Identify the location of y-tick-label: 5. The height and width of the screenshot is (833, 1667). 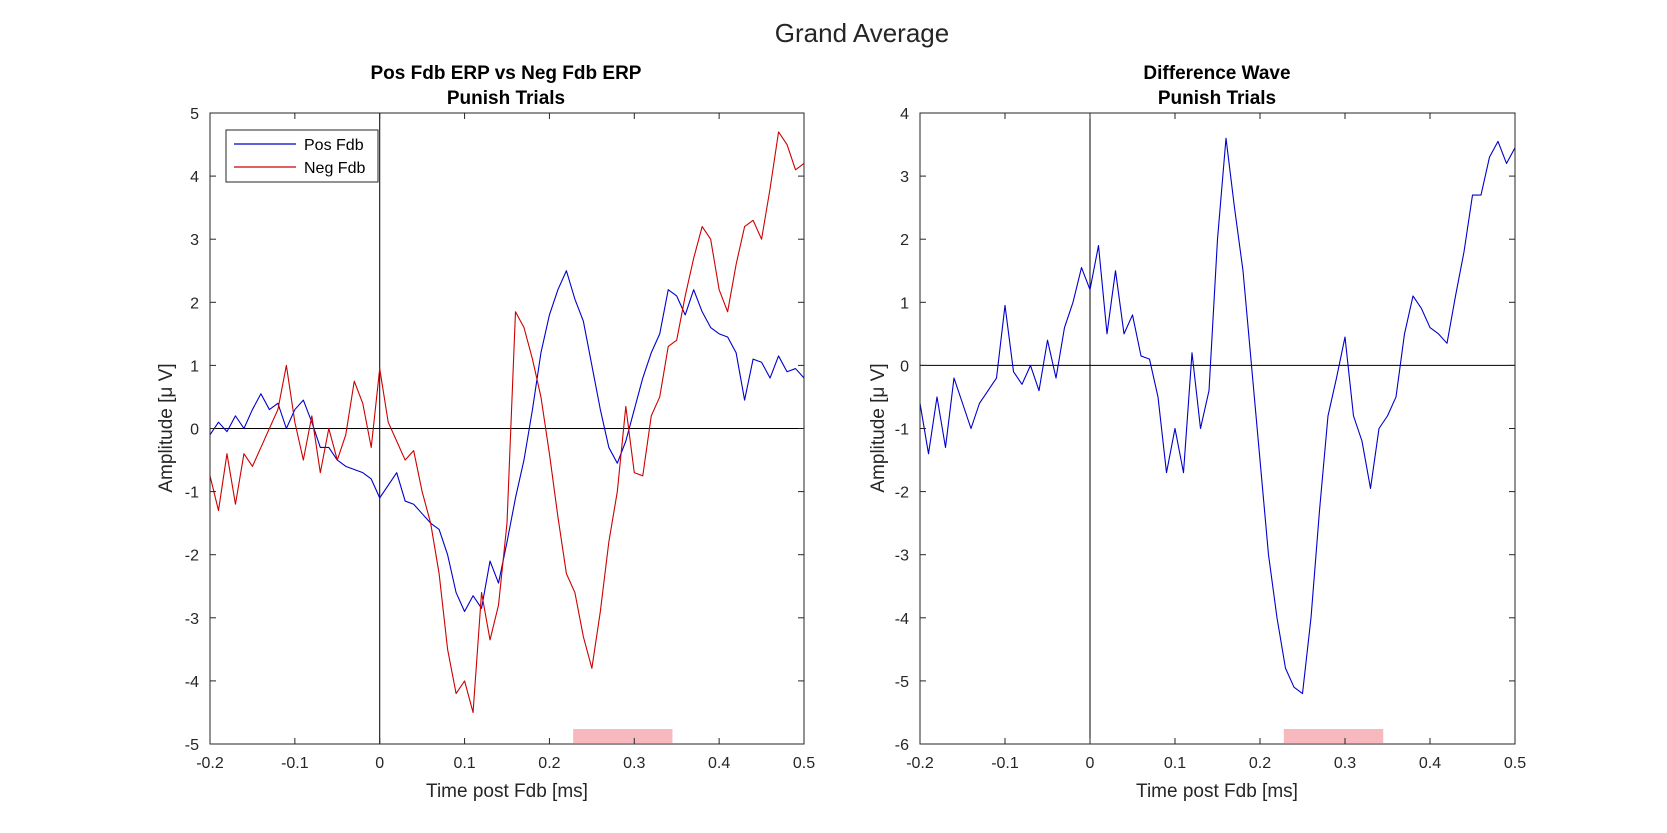
(194, 114).